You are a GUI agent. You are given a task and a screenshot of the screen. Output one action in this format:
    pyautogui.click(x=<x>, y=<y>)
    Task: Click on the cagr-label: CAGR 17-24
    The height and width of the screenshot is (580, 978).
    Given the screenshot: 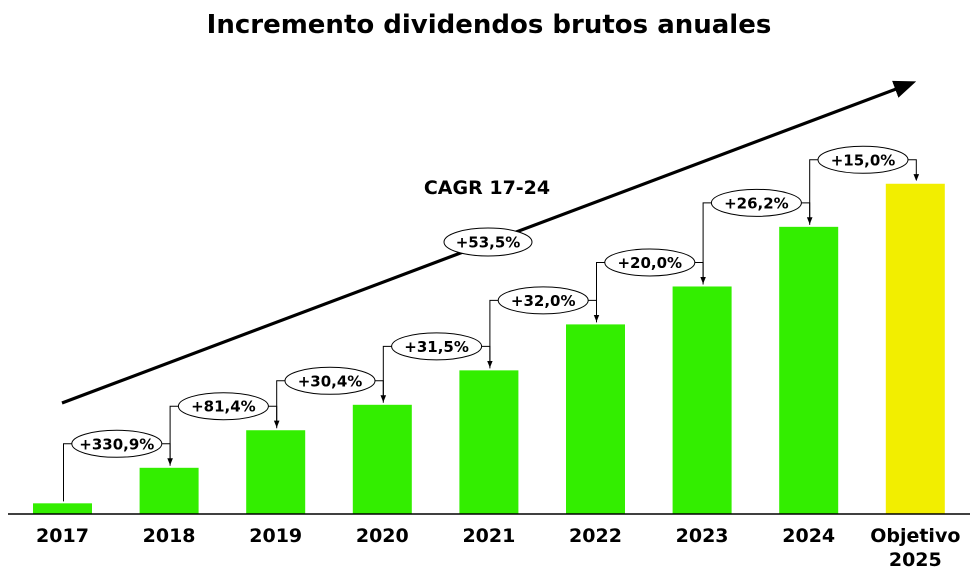 What is the action you would take?
    pyautogui.click(x=487, y=188)
    